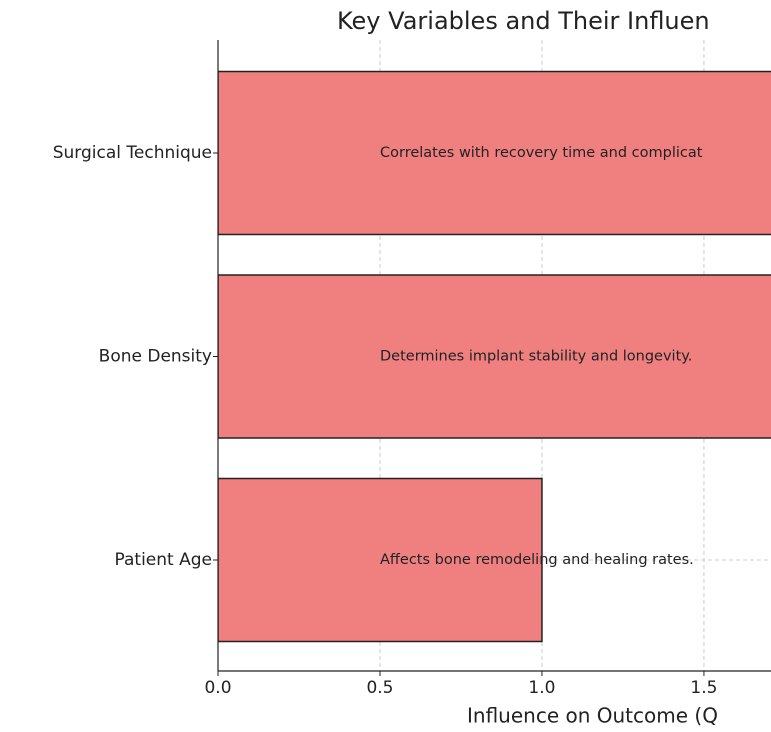 This screenshot has height=732, width=771. I want to click on x-tick-label: 1.0, so click(541, 688).